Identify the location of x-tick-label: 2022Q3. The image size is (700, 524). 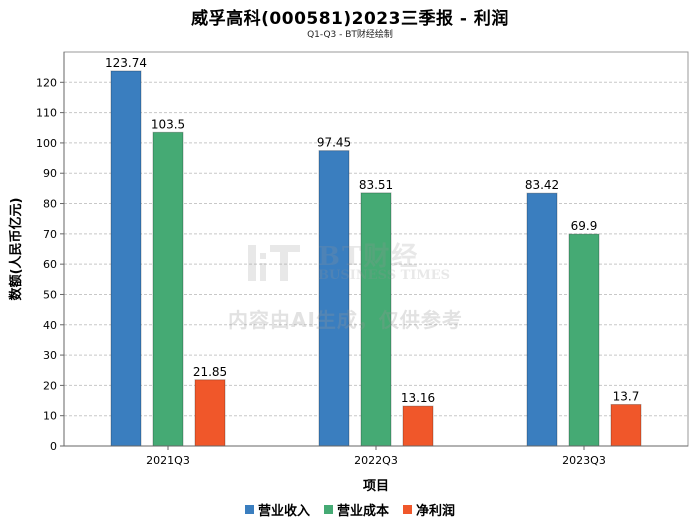
(376, 460).